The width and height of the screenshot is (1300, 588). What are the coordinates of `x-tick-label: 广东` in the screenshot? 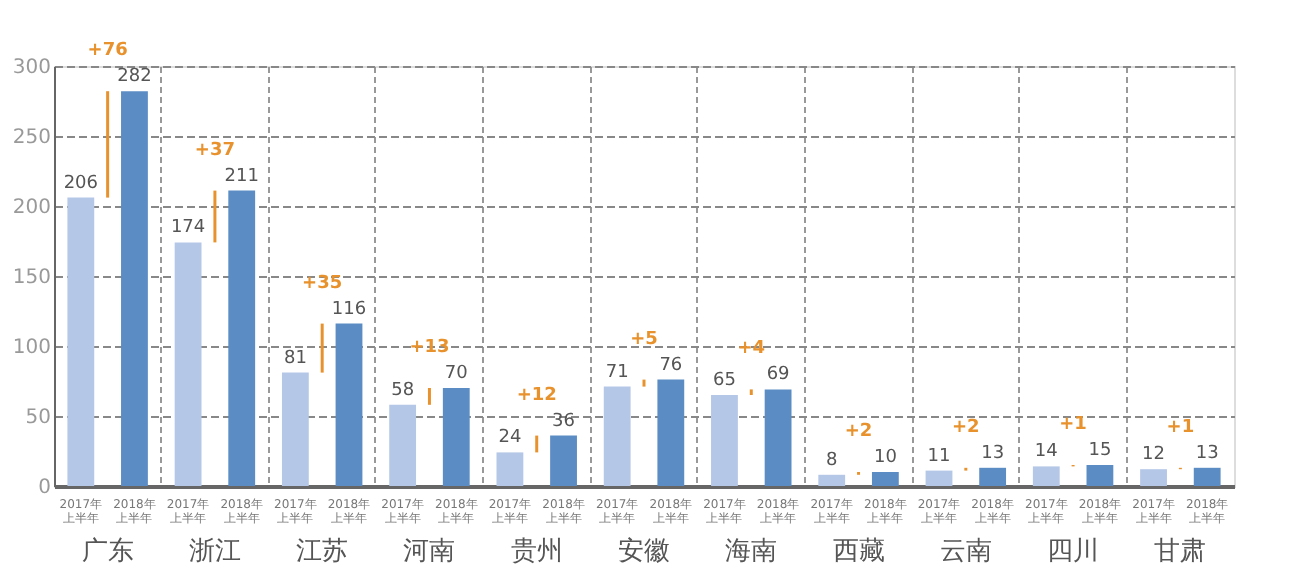 It's located at (107, 552).